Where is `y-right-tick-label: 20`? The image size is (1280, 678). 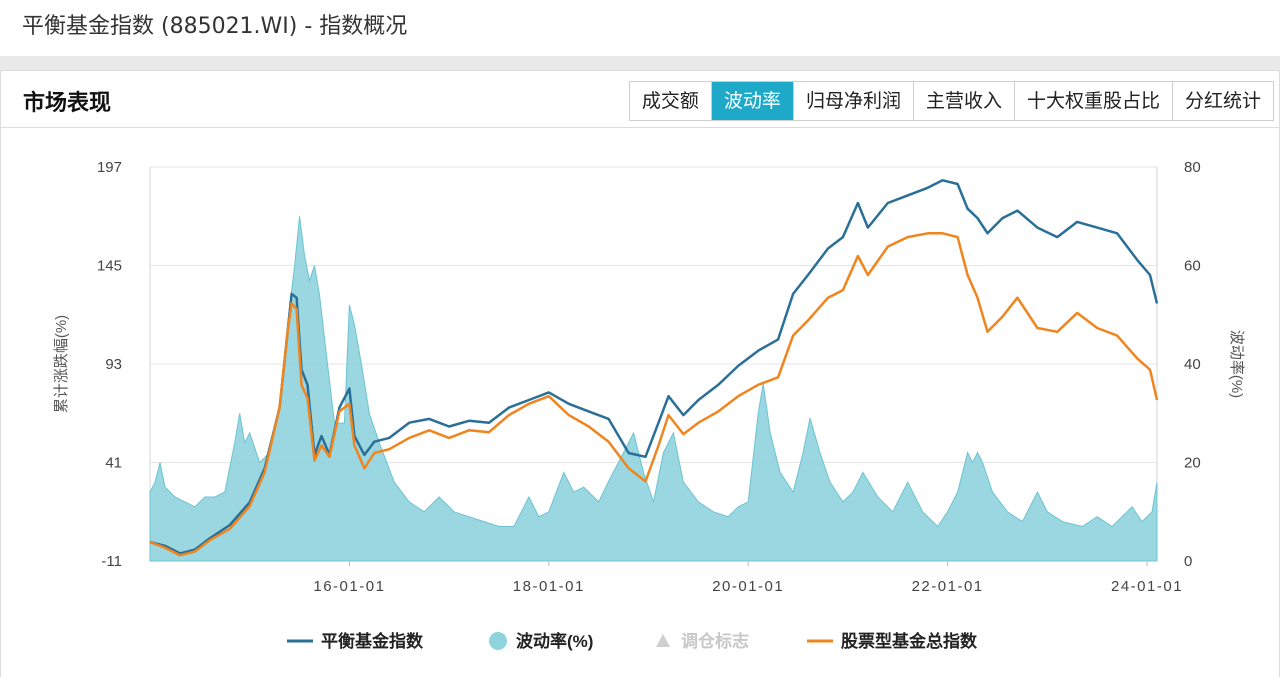
y-right-tick-label: 20 is located at coordinates (1192, 463).